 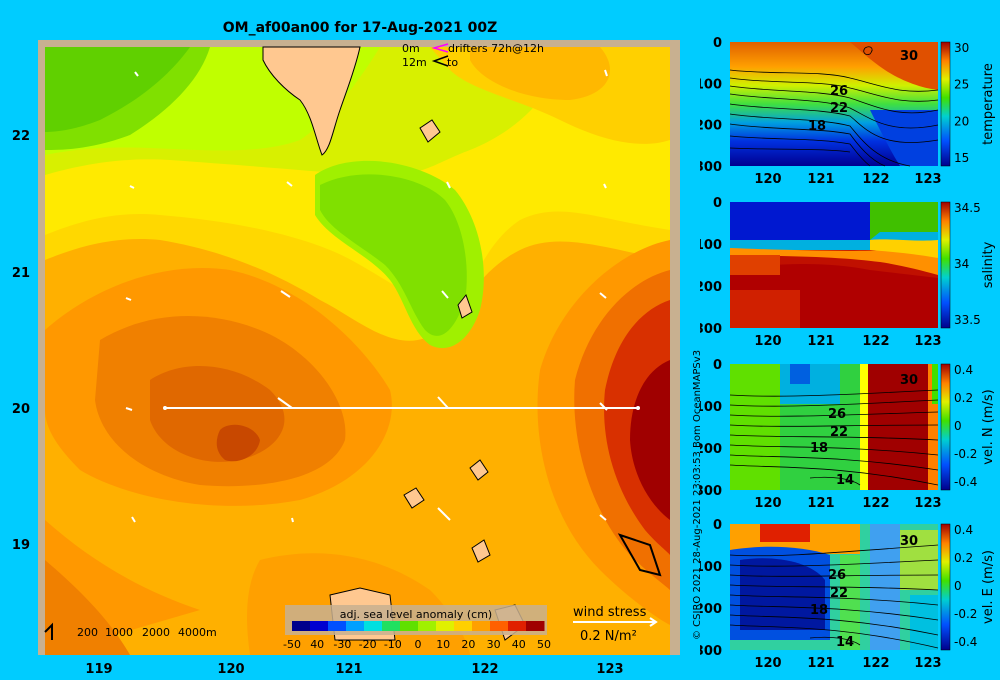 I want to click on salinity-panel, so click(x=840, y=265).